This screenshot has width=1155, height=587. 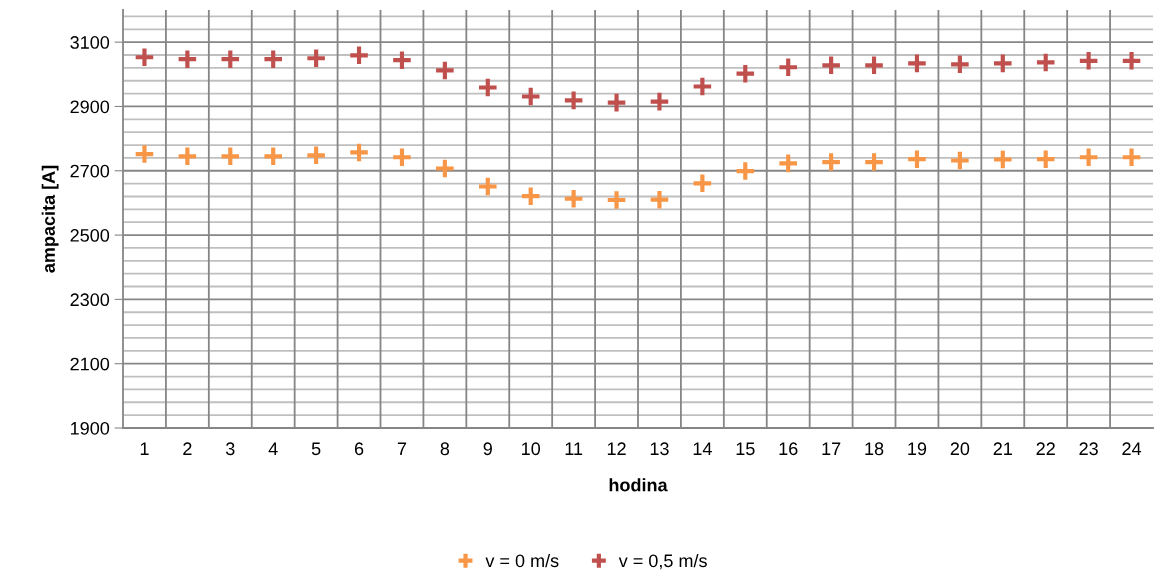 I want to click on x-tick-label: 17, so click(x=831, y=448).